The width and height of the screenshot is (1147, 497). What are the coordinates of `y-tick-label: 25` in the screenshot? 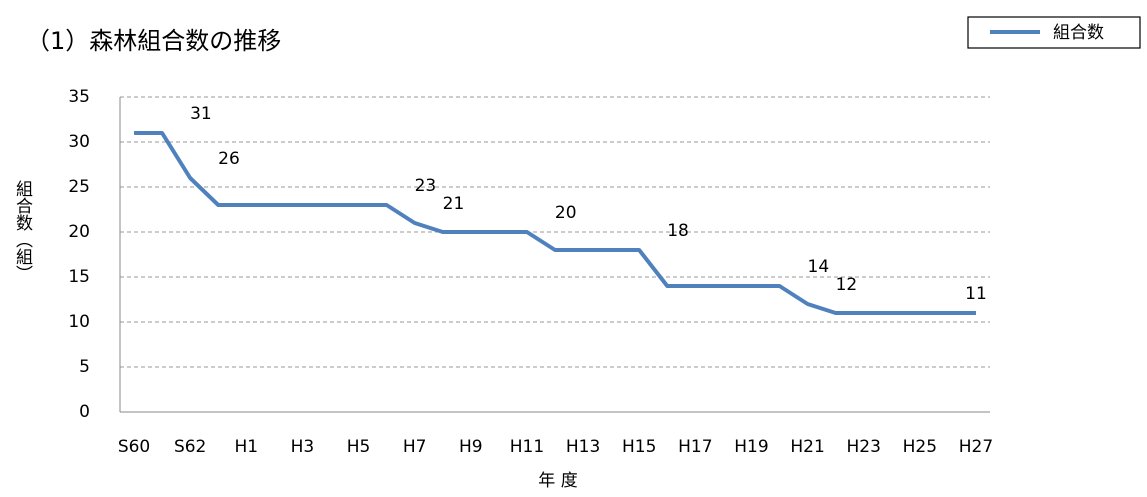 It's located at (79, 187).